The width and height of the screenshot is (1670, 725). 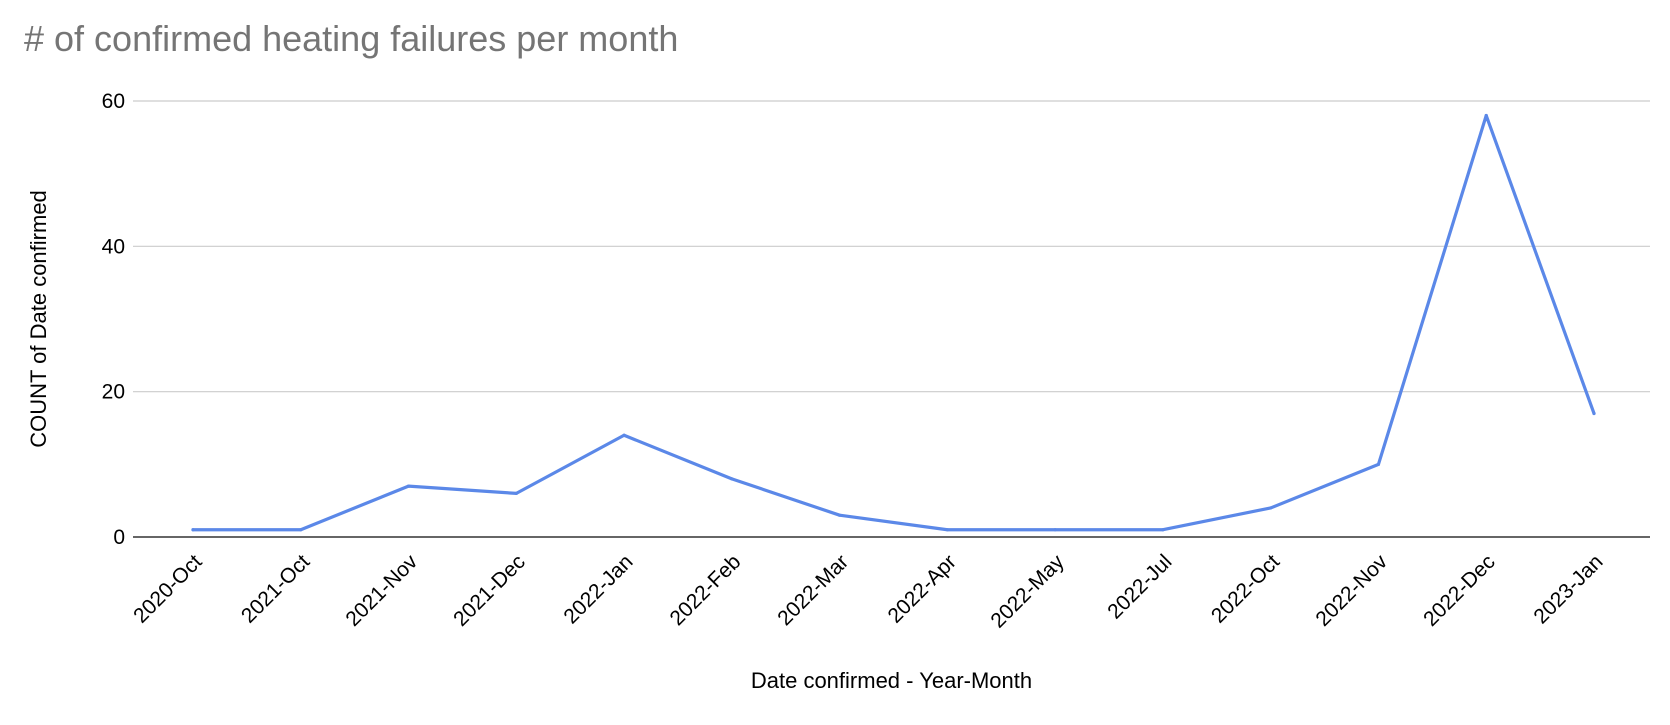 I want to click on x-axis-title: Date confirmed - Year-Month, so click(x=891, y=680).